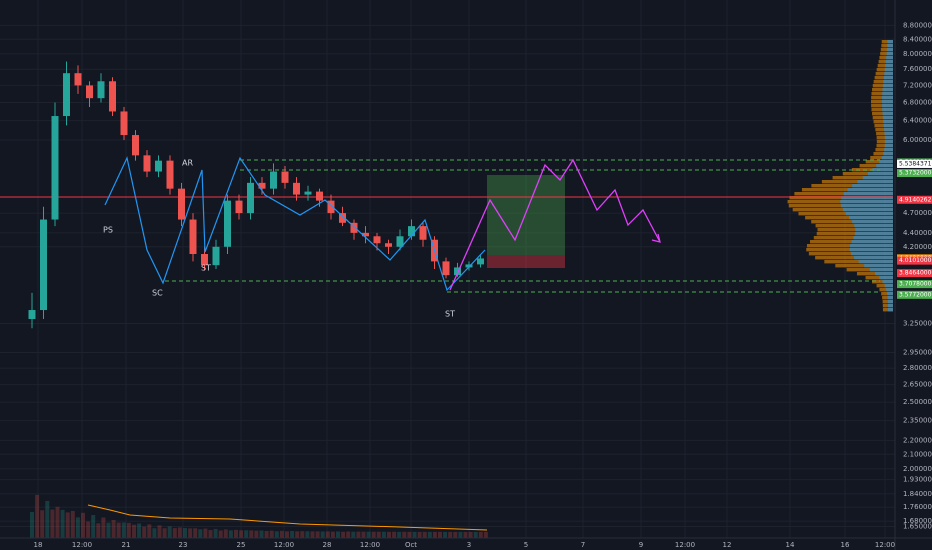 The height and width of the screenshot is (550, 932). I want to click on volume, so click(259, 516).